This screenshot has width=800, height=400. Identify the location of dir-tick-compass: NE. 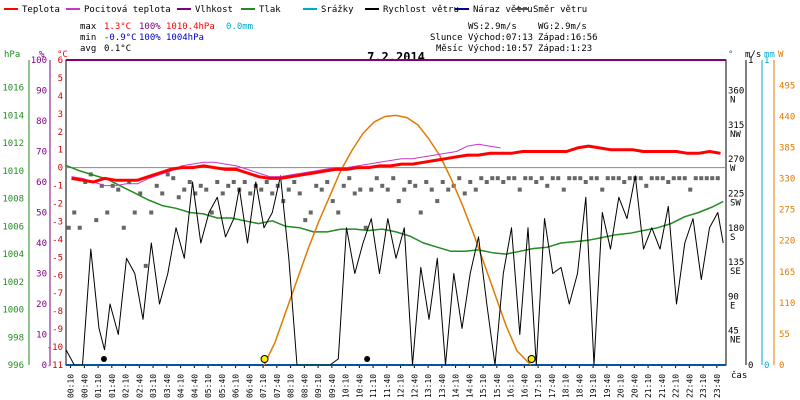
(735, 341).